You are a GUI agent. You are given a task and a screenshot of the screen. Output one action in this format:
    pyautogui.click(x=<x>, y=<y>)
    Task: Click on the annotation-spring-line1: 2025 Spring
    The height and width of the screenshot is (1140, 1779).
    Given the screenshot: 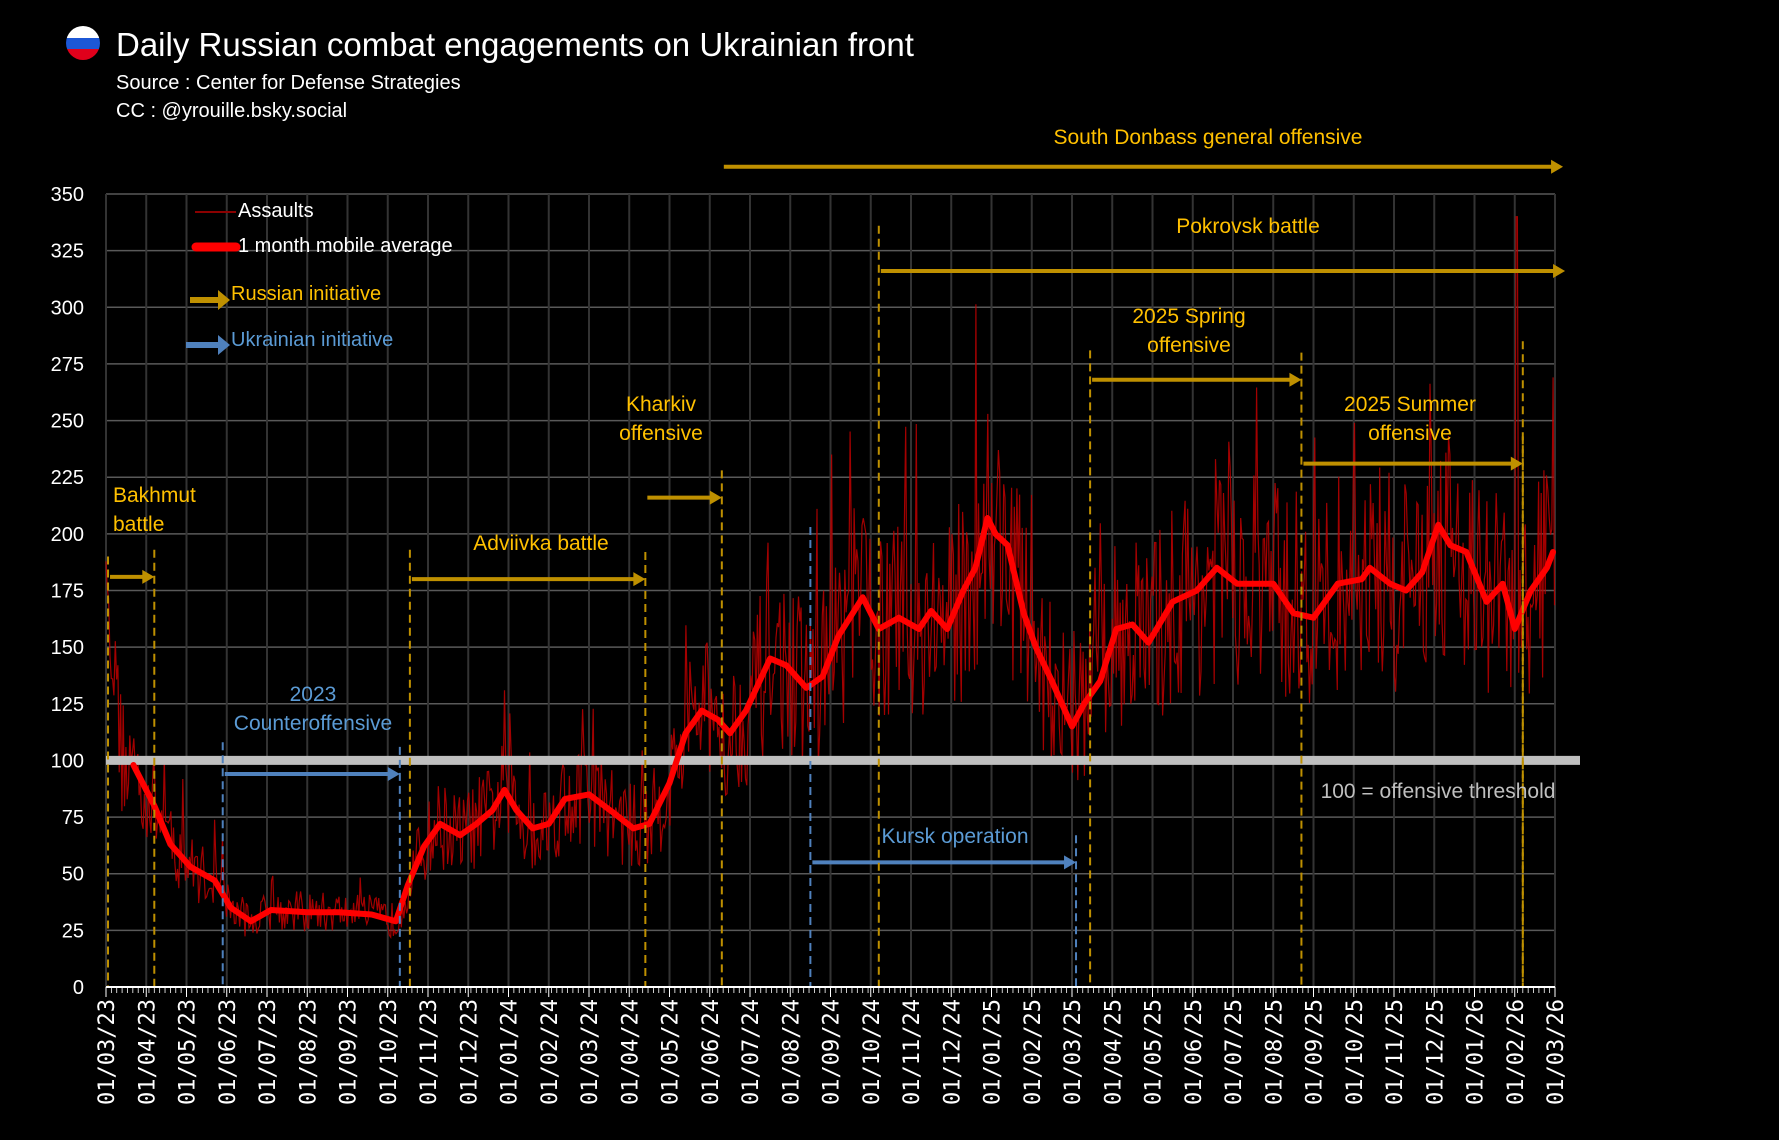 What is the action you would take?
    pyautogui.click(x=1189, y=316)
    